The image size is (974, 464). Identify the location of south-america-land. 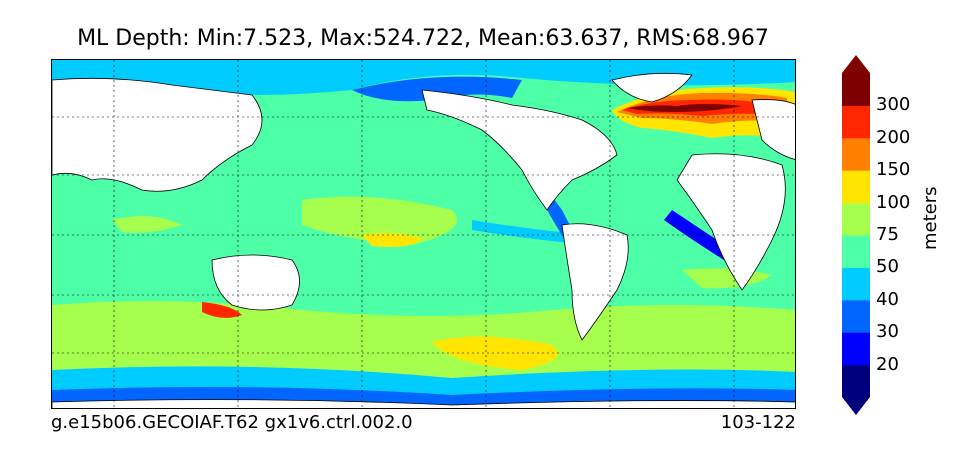
(595, 282).